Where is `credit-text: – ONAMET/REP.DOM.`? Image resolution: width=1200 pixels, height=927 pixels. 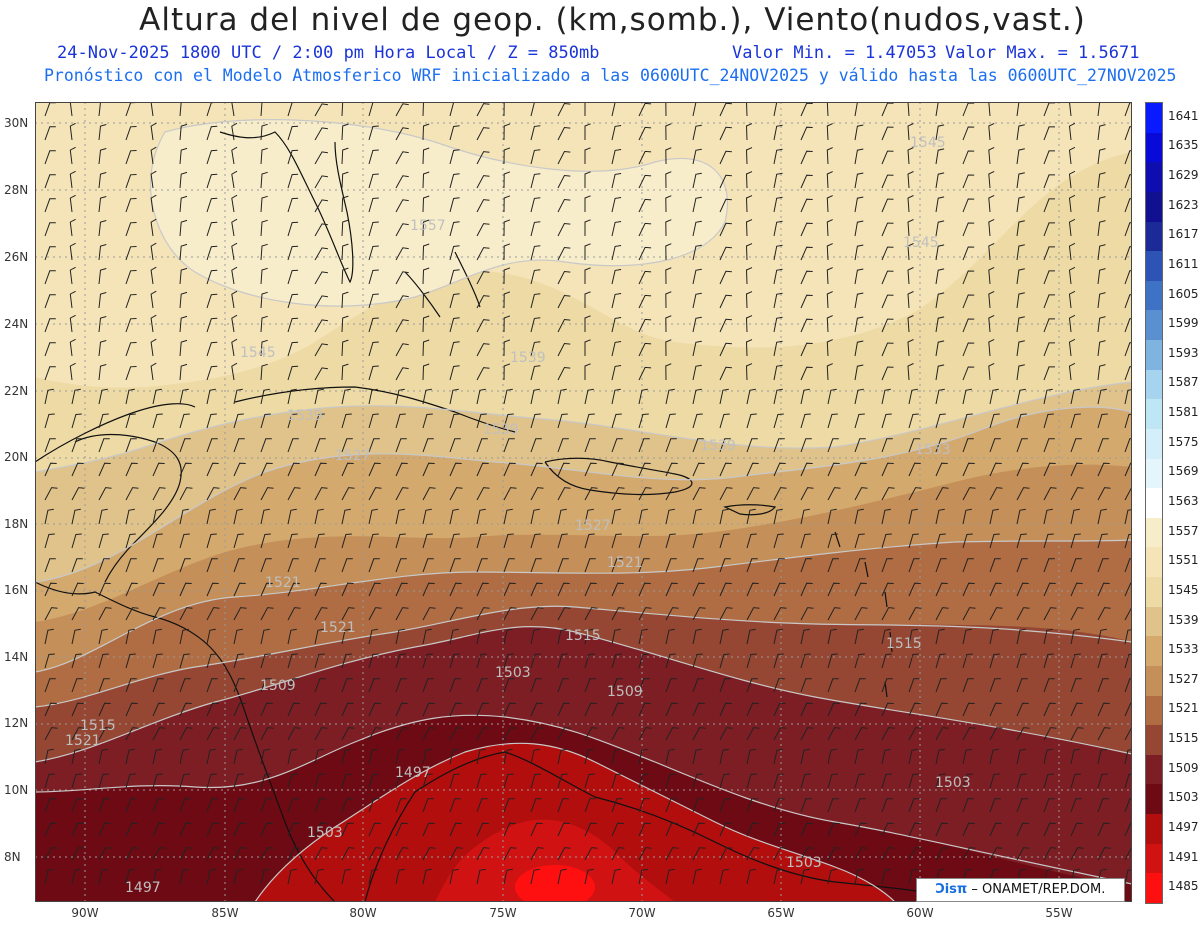 credit-text: – ONAMET/REP.DOM. is located at coordinates (1036, 889).